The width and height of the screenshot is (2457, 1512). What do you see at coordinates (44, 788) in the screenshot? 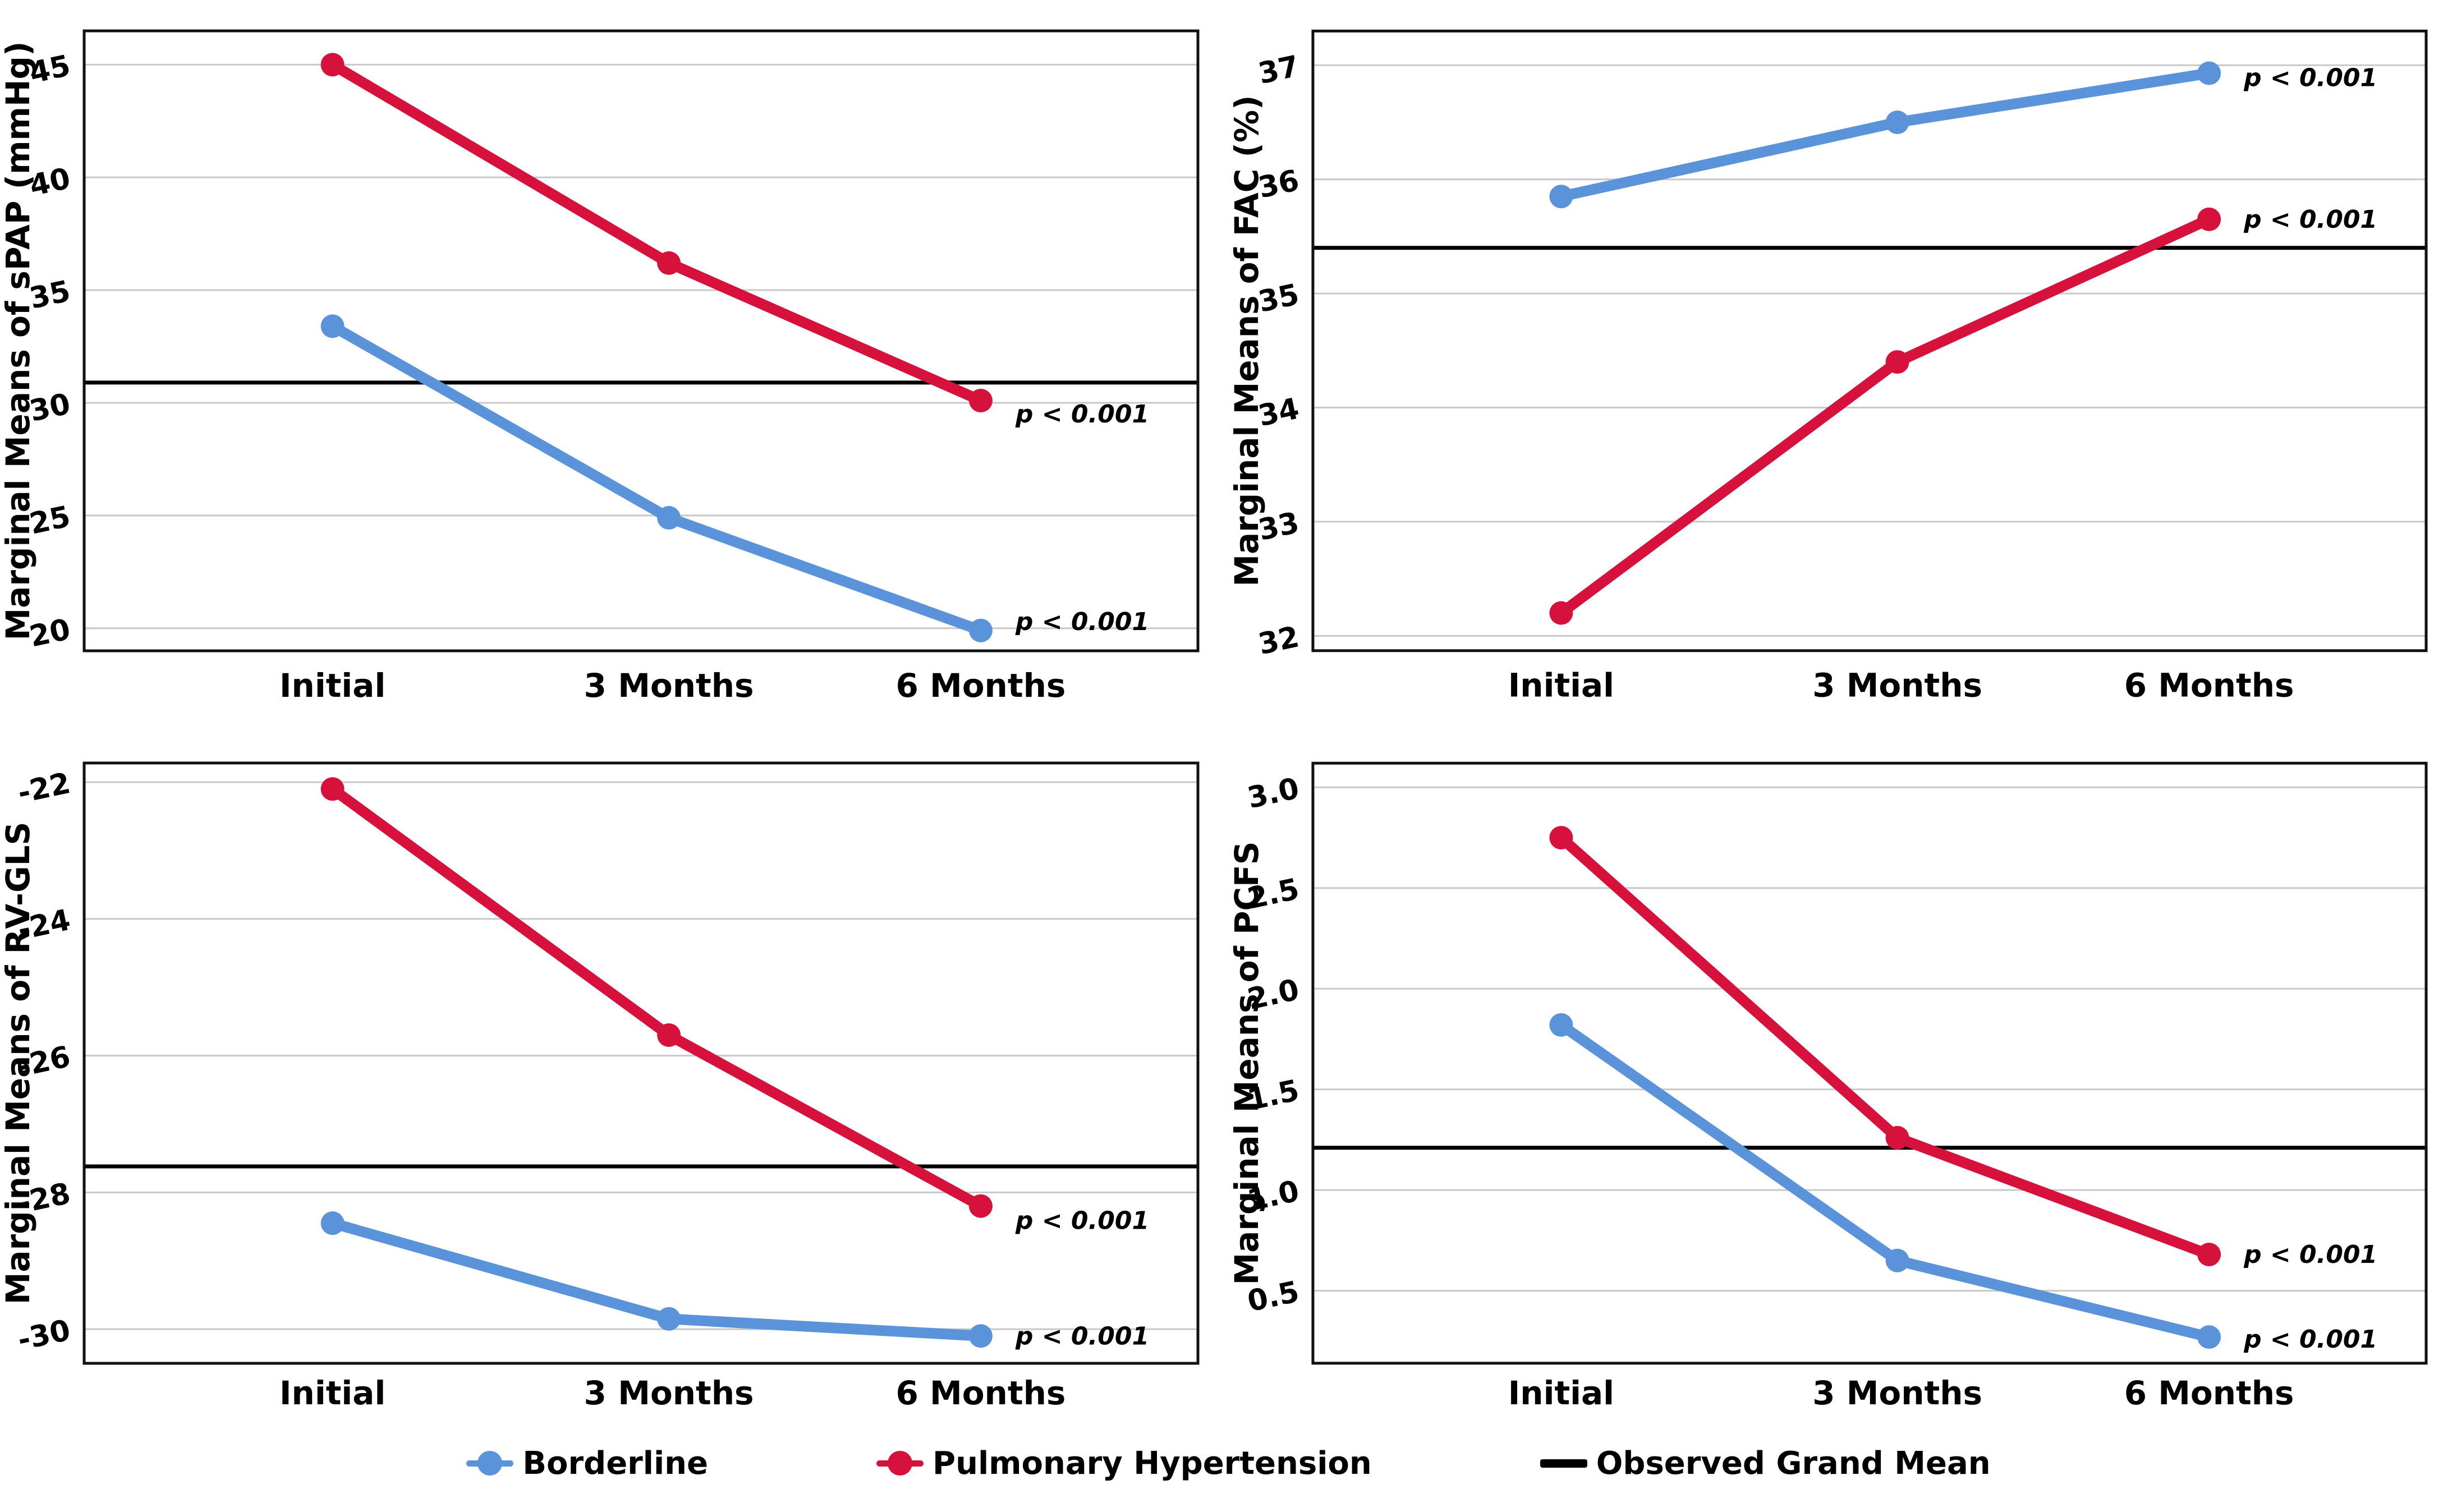
I see `y-tick-label: -22` at bounding box center [44, 788].